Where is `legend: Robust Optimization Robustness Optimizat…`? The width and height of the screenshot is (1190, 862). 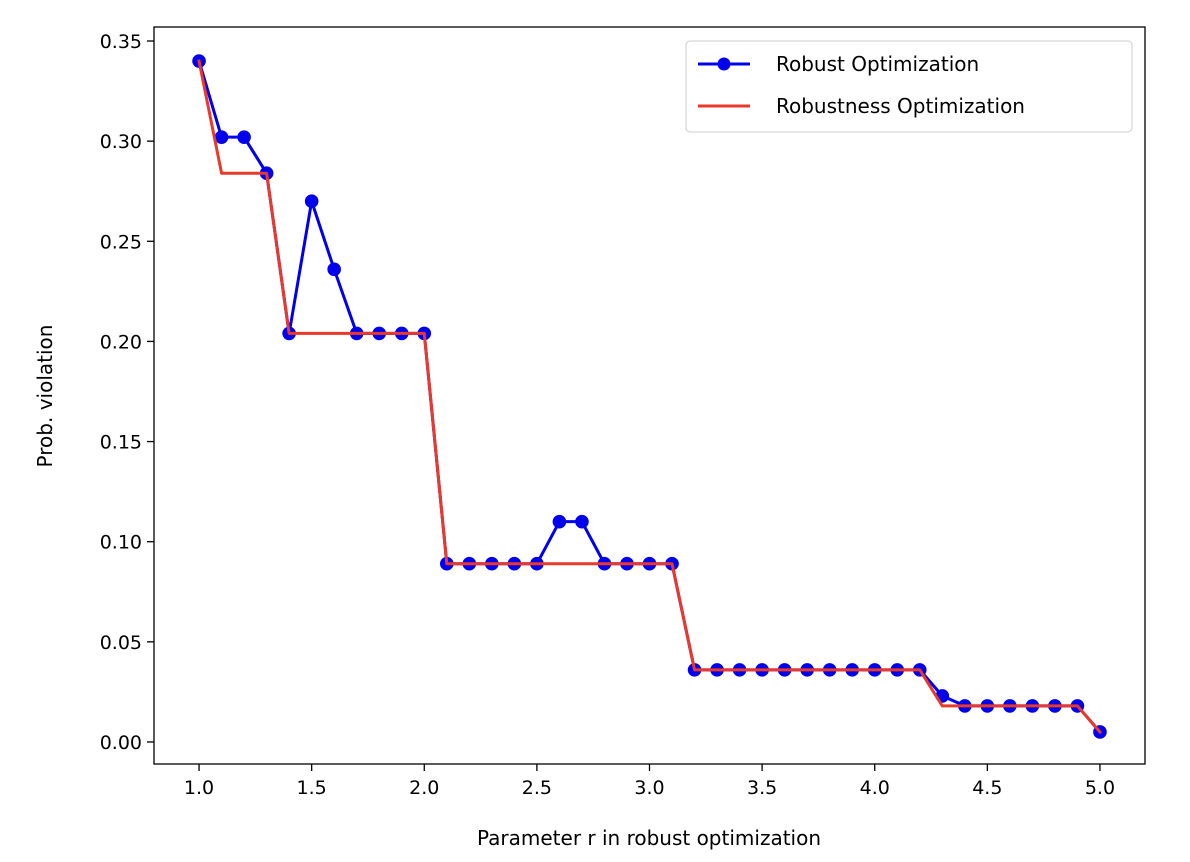 legend: Robust Optimization Robustness Optimizat… is located at coordinates (909, 86).